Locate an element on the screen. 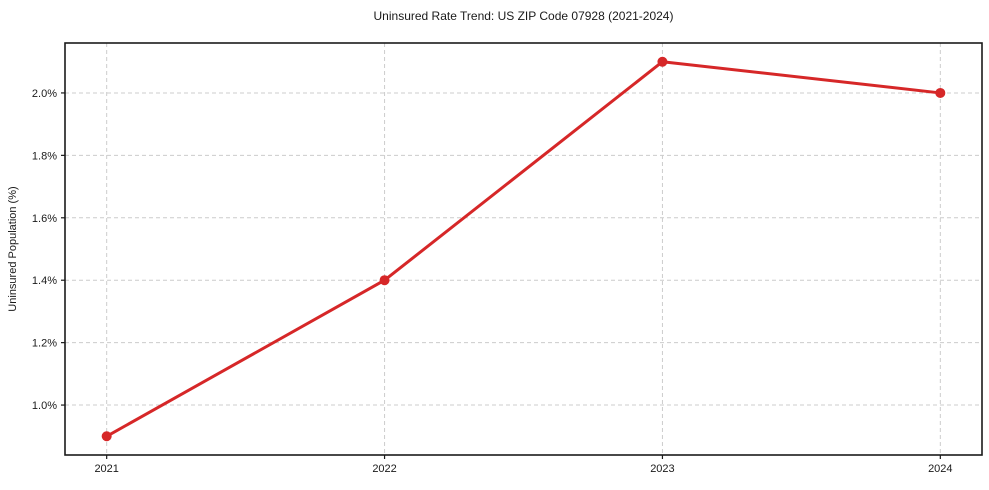 The width and height of the screenshot is (989, 490). y-tick-label: 1.6% is located at coordinates (44, 219).